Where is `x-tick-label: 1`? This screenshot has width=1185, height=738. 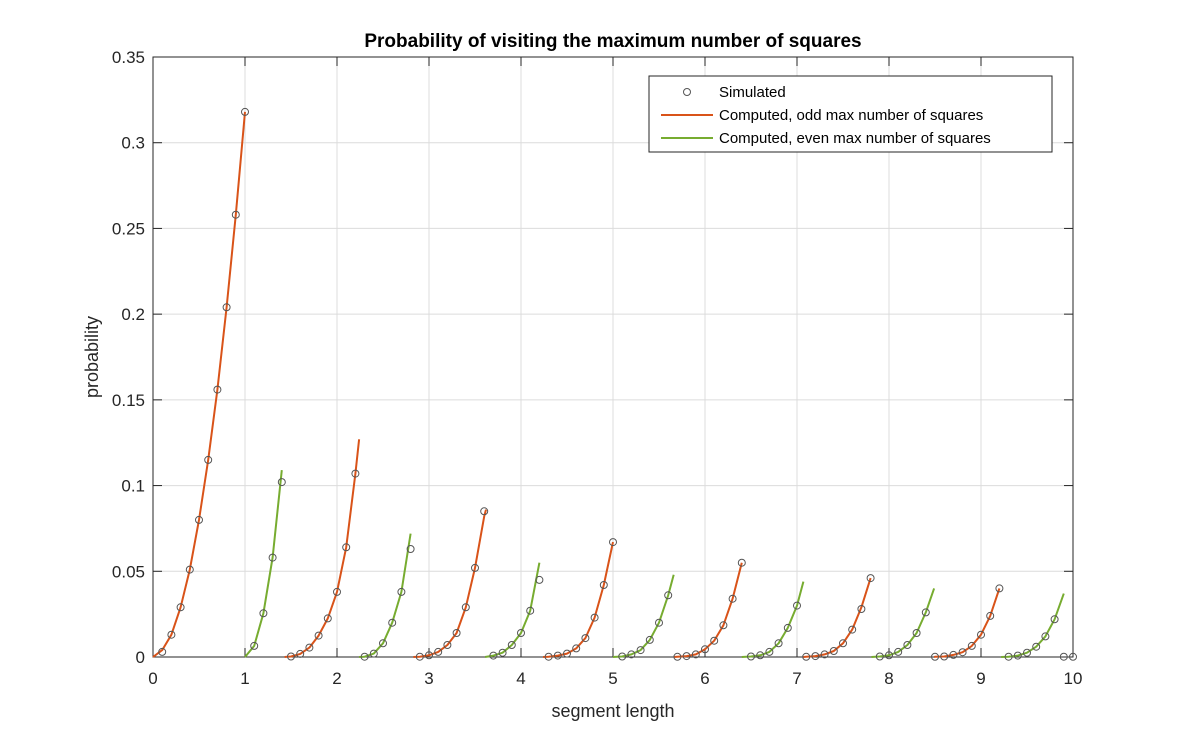
x-tick-label: 1 is located at coordinates (244, 678).